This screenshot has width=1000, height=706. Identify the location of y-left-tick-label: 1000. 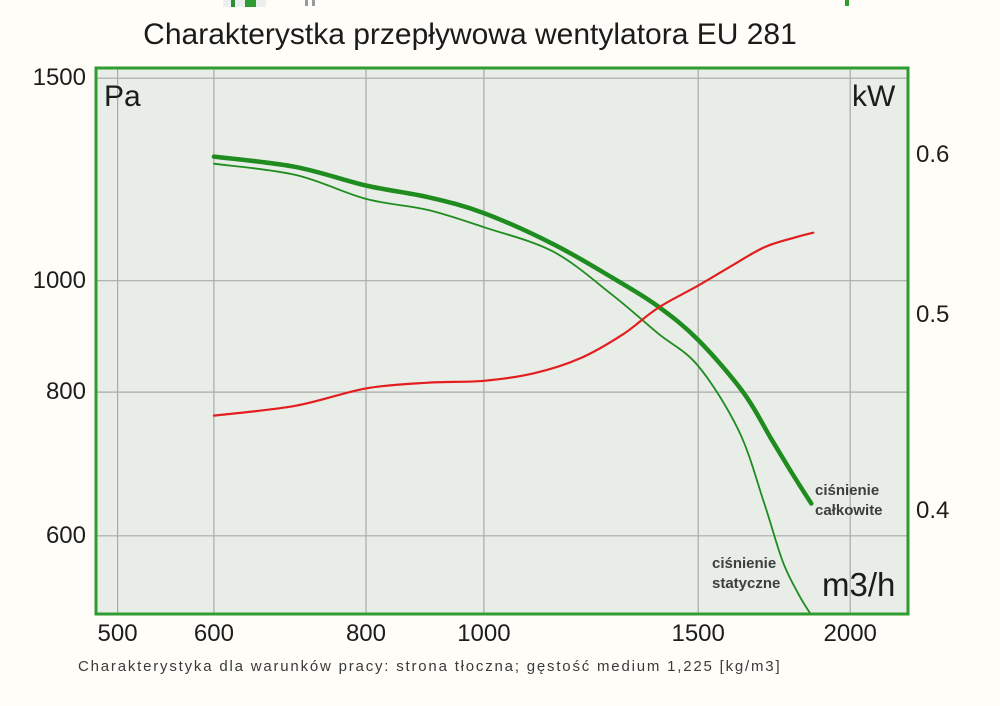
(59, 280).